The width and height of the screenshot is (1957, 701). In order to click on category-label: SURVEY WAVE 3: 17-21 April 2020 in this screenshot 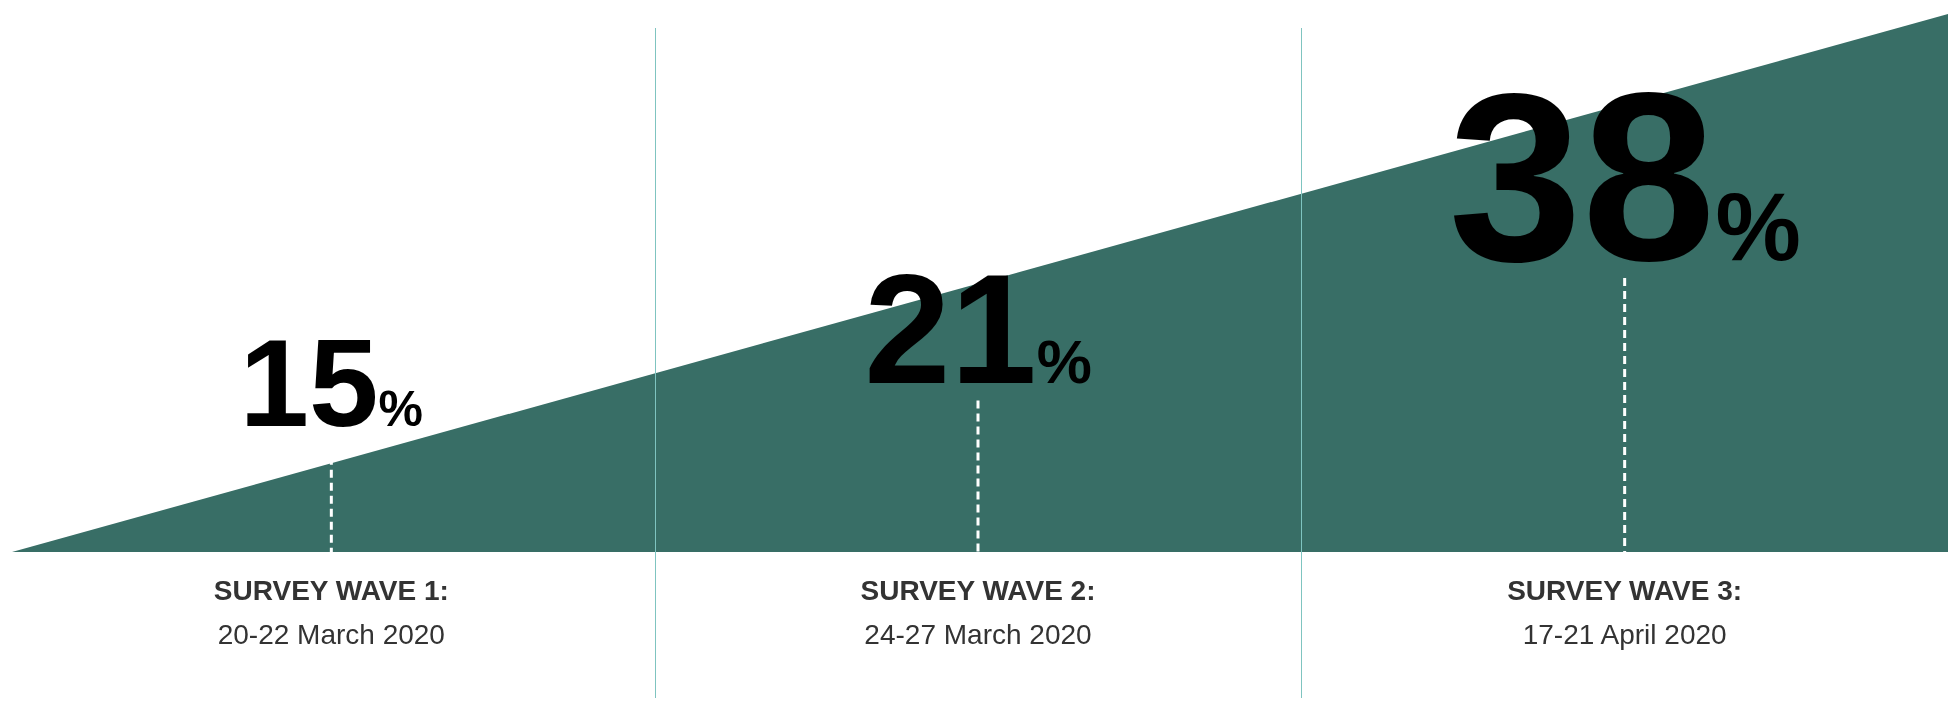, I will do `click(1625, 612)`.